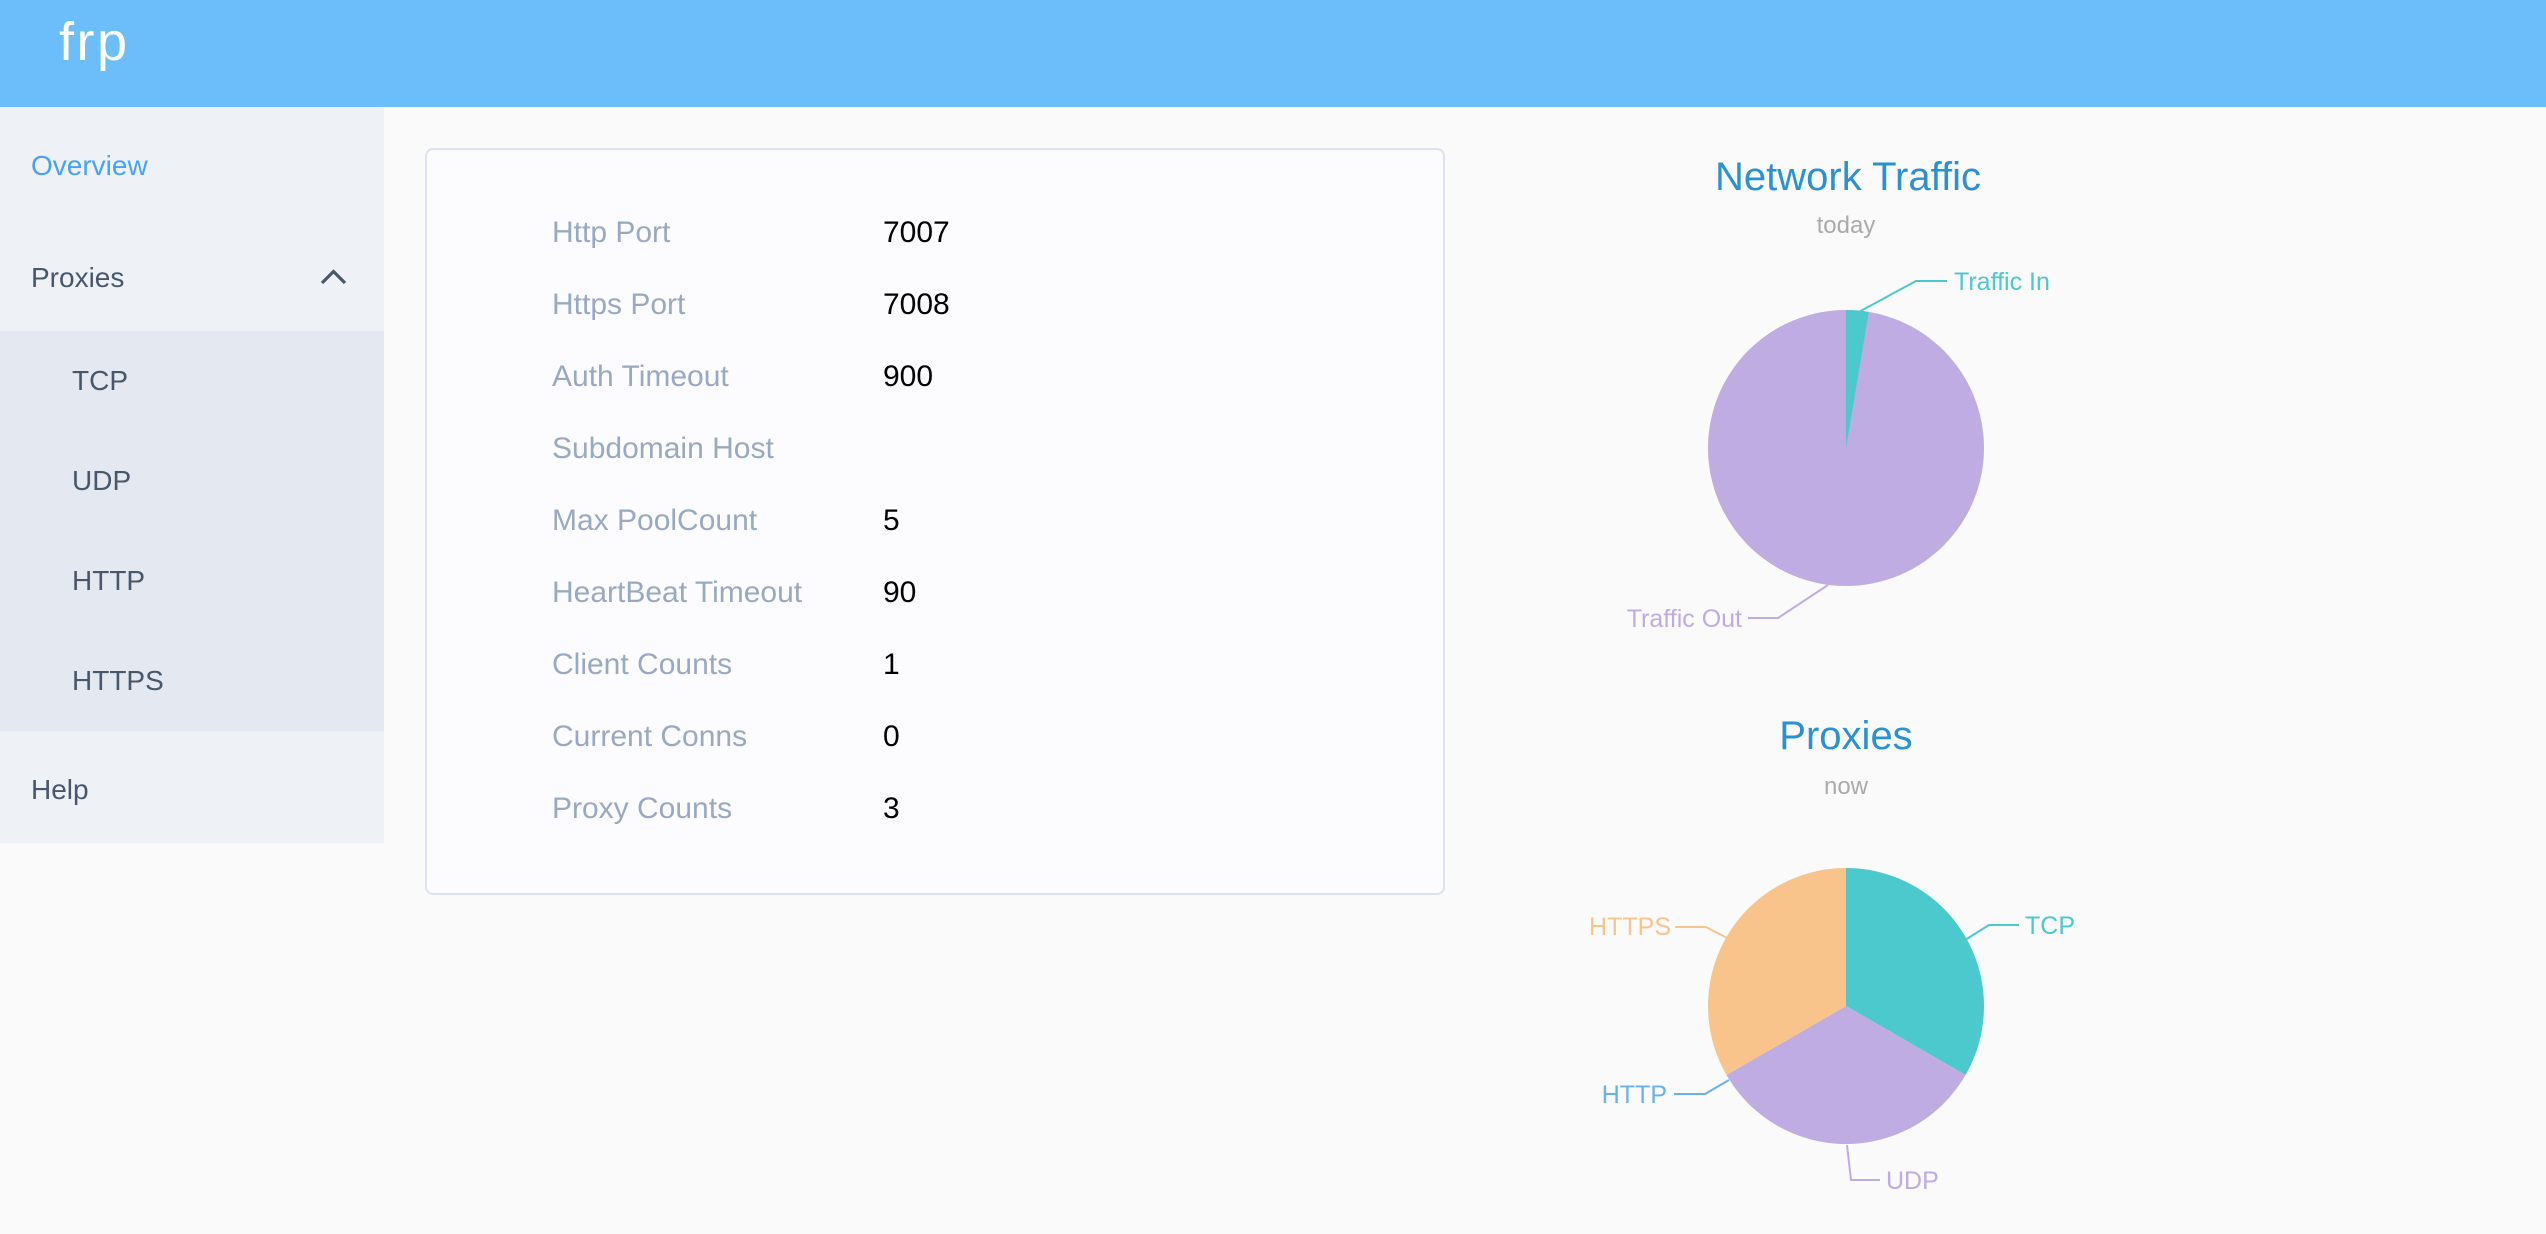 The width and height of the screenshot is (2546, 1234). Describe the element at coordinates (2002, 282) in the screenshot. I see `svg-text: Traffic In` at that location.